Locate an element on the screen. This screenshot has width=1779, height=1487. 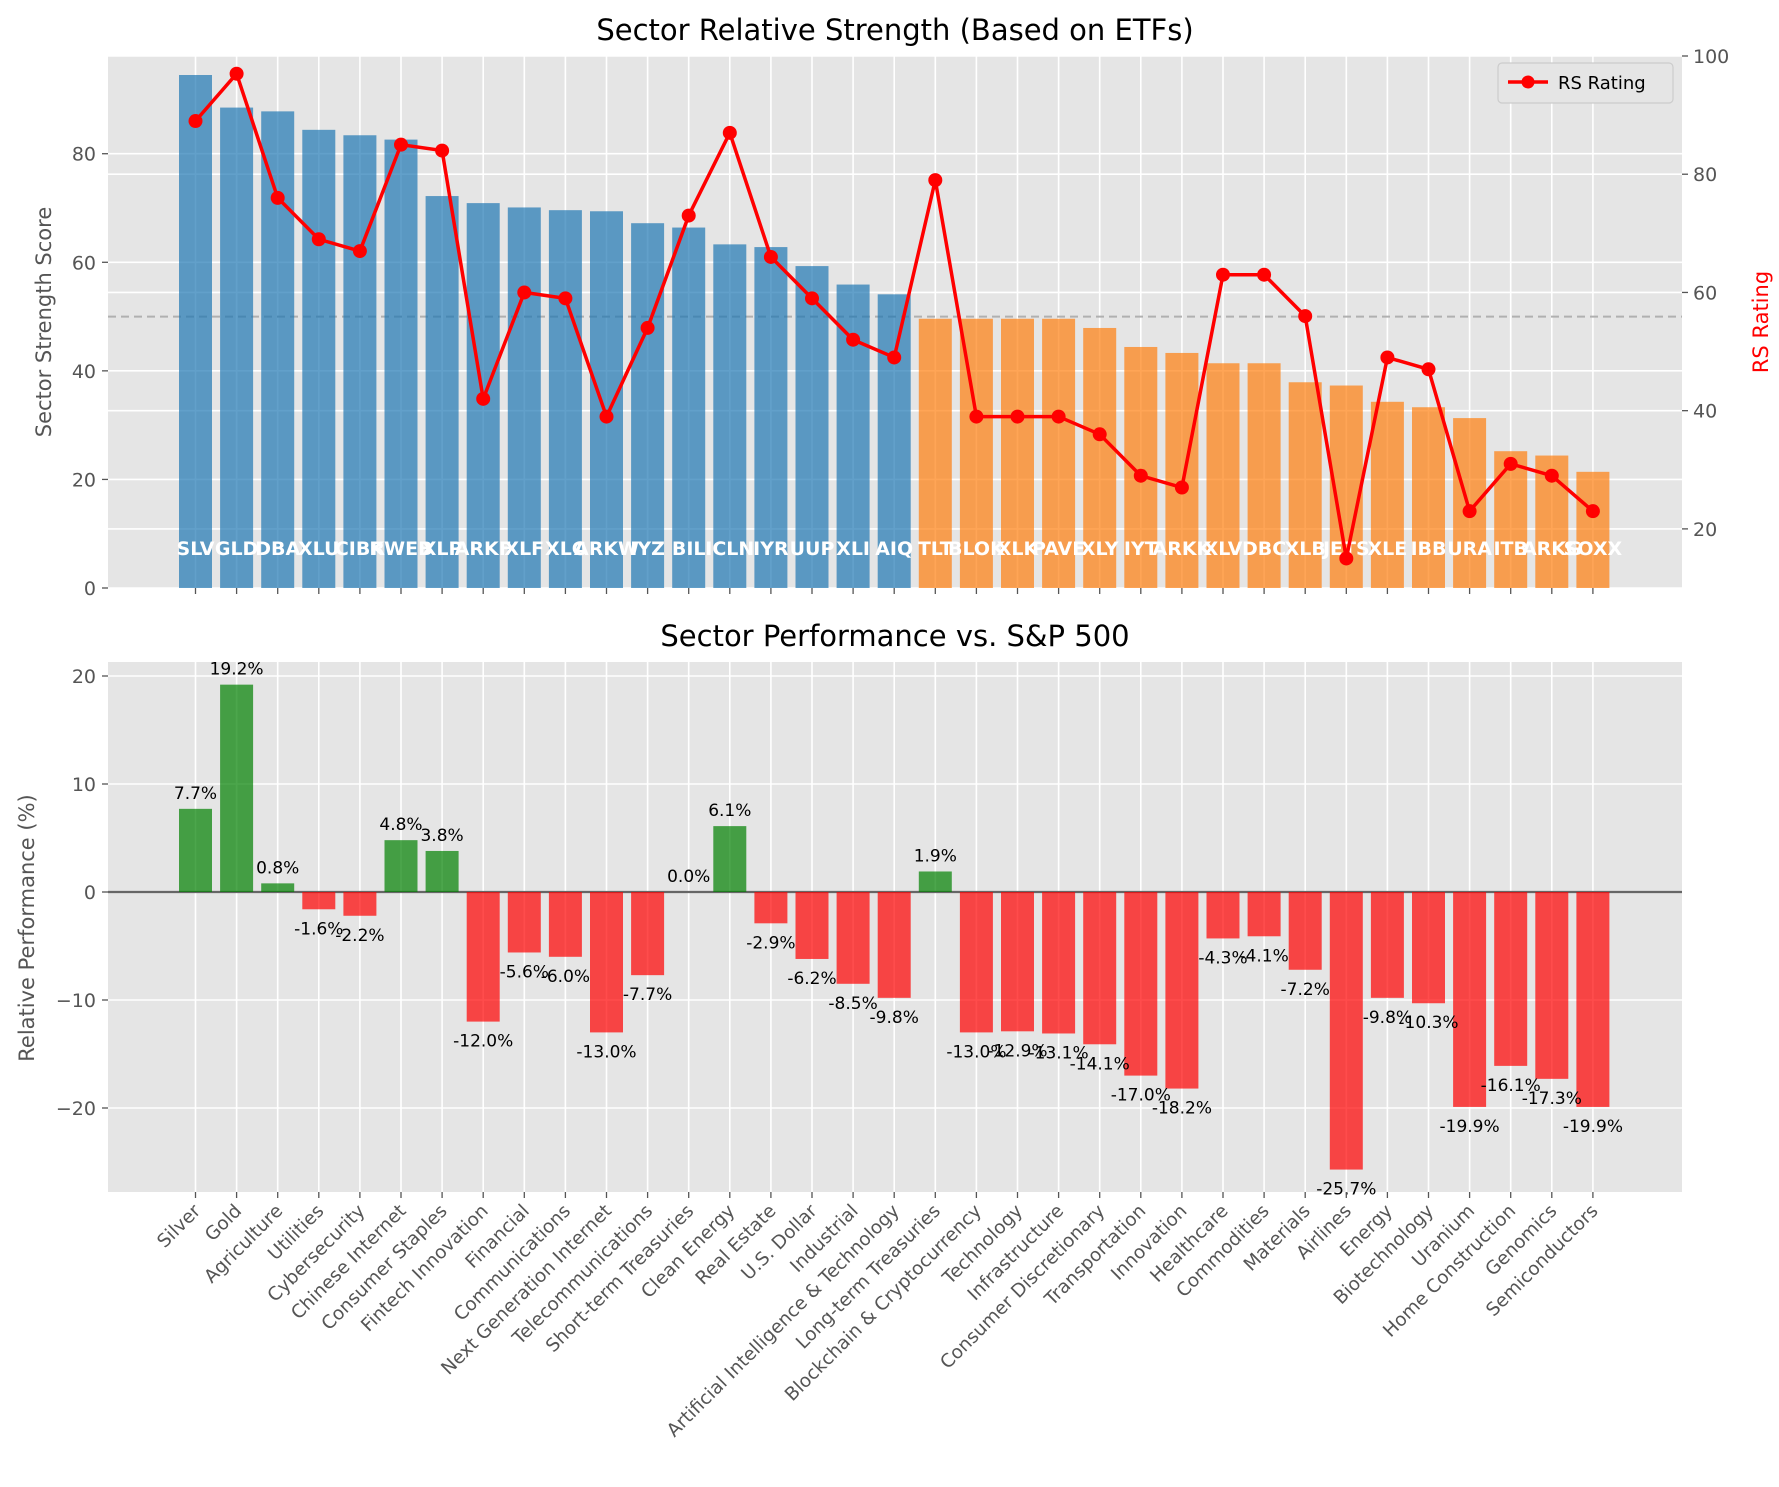
value-label: -4.3% is located at coordinates (1222, 958).